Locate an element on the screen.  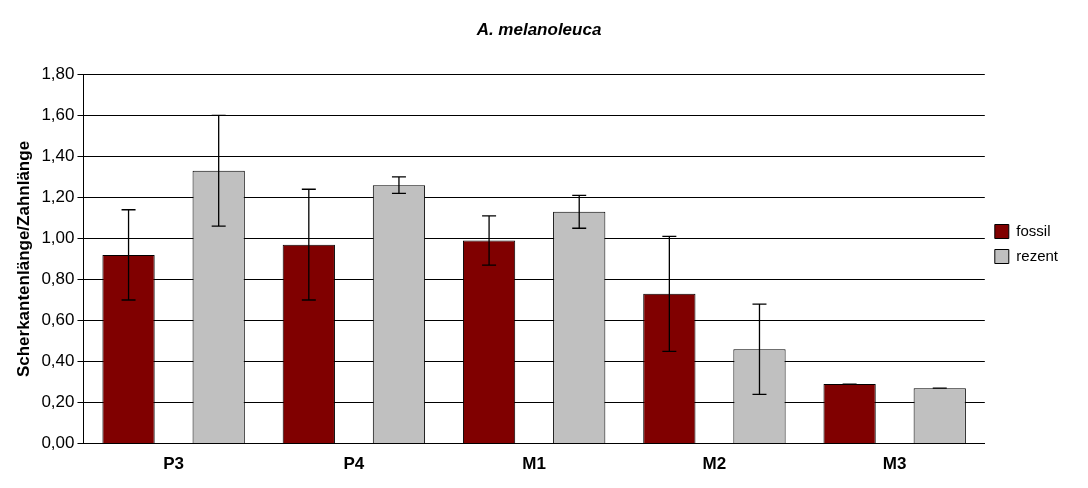
legend-label: fossil is located at coordinates (1033, 230).